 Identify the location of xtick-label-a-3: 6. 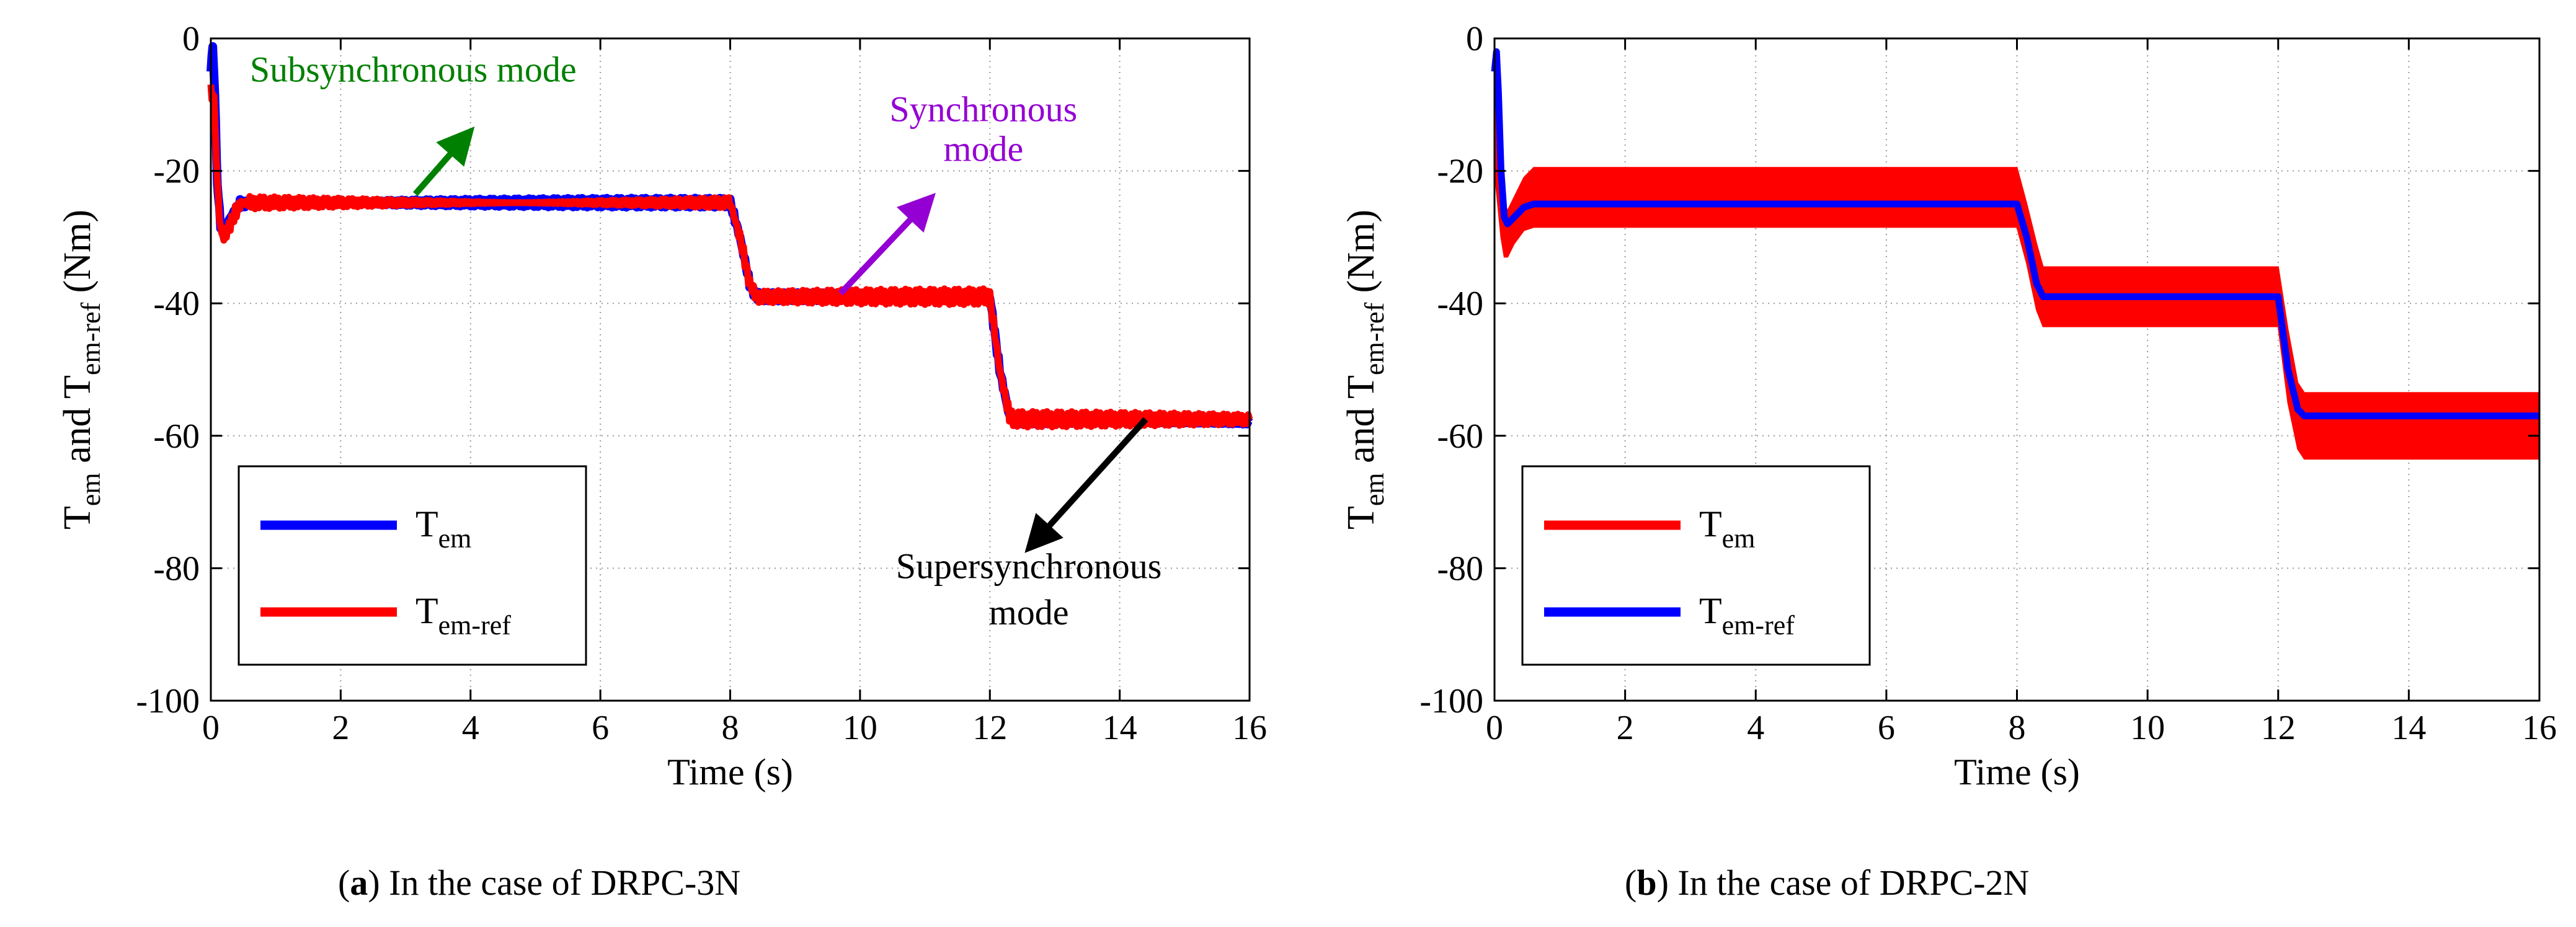
(600, 728).